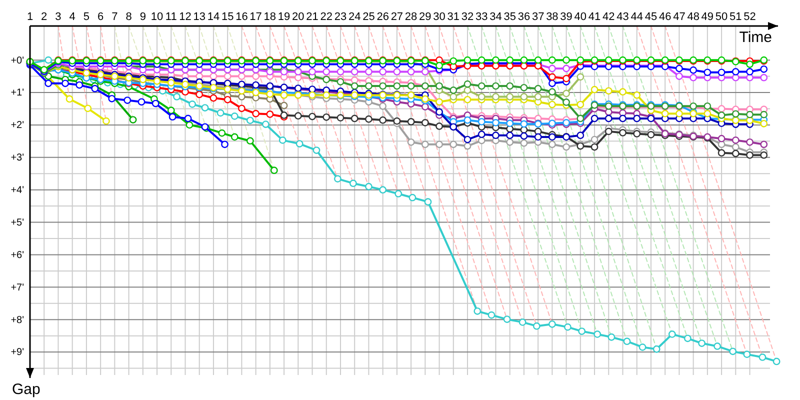 The width and height of the screenshot is (800, 400). Describe the element at coordinates (17, 60) in the screenshot. I see `y-tick-label: +0'` at that location.